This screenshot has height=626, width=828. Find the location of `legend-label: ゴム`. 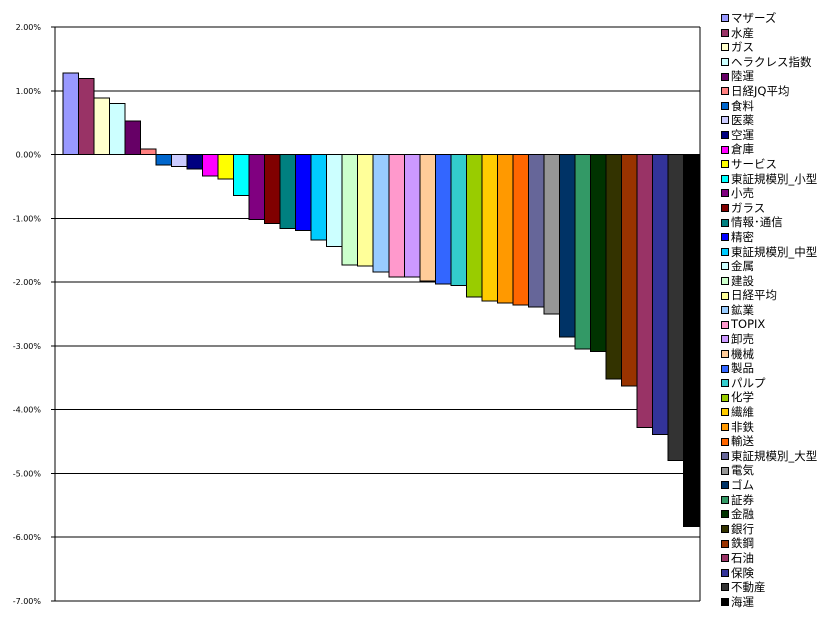

legend-label: ゴム is located at coordinates (742, 485).